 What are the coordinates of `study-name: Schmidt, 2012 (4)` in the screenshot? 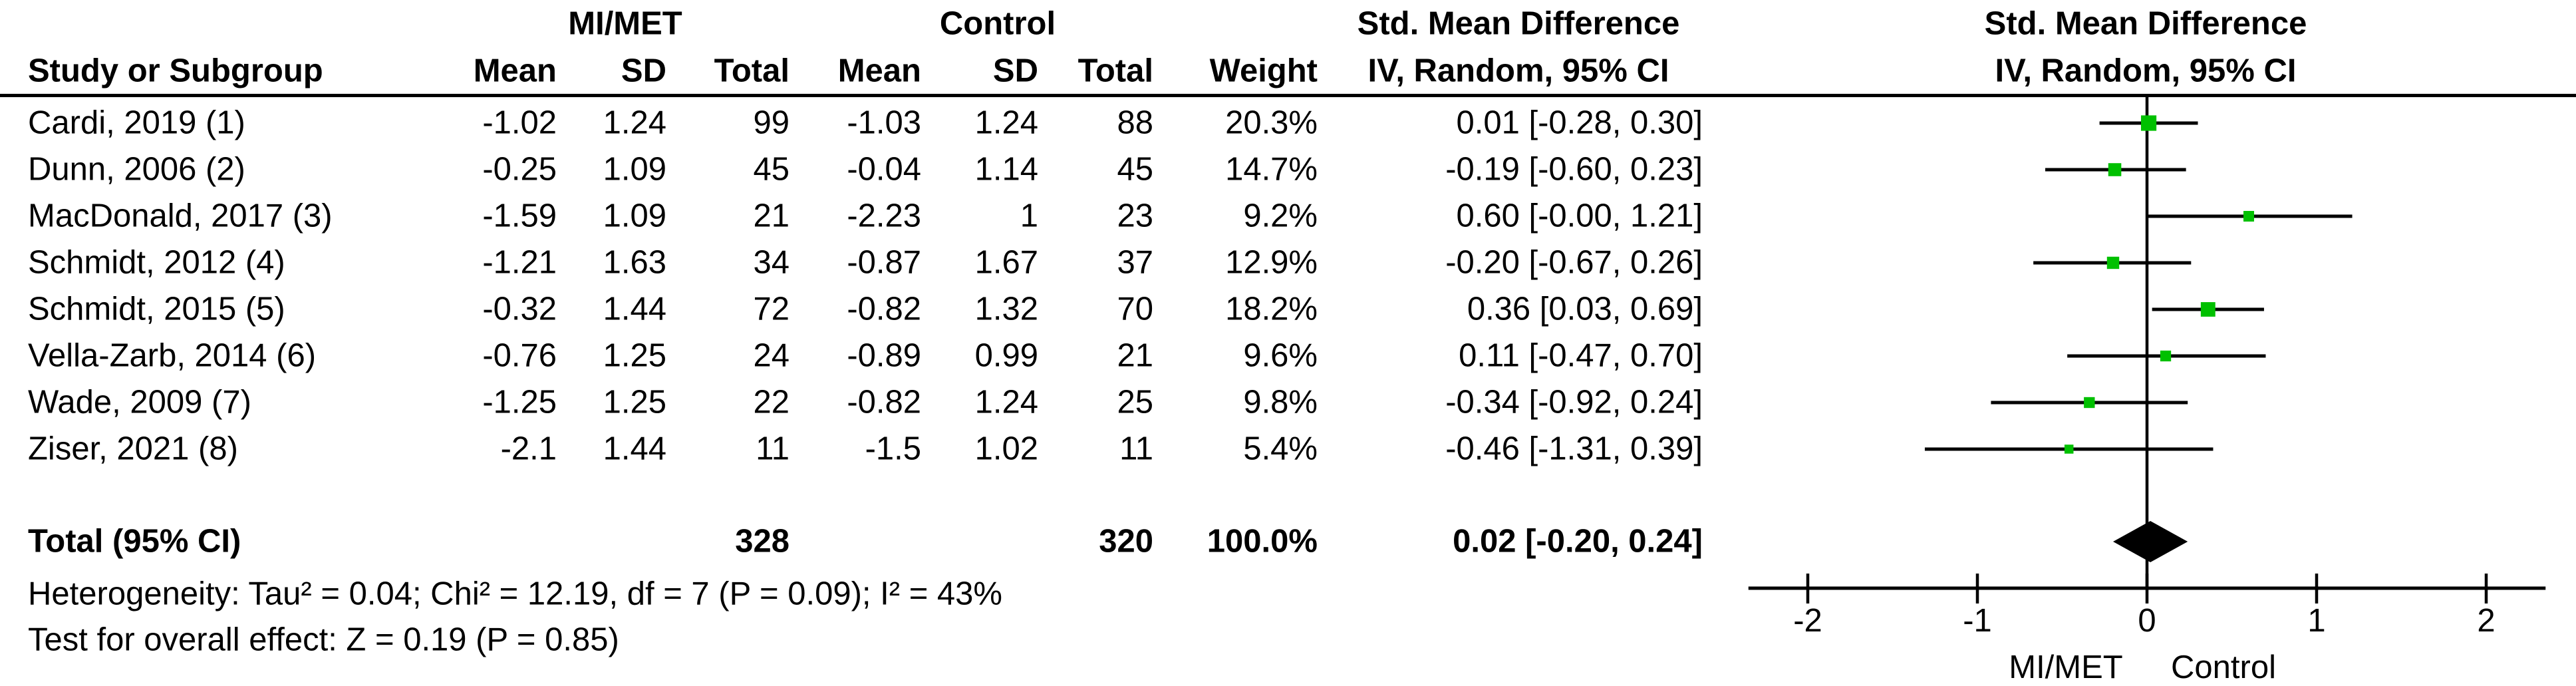 It's located at (156, 263).